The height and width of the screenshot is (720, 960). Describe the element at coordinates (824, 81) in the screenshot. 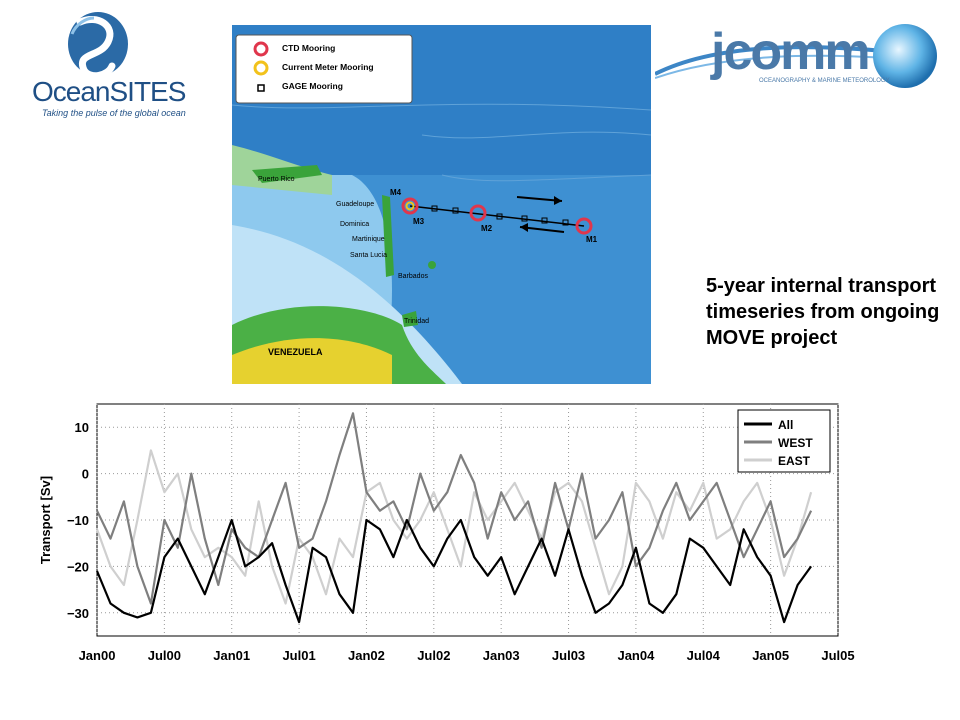

I see `jcomm-subtitle: OCEANOGRAPHY & MARINE METEOROLOGY` at that location.